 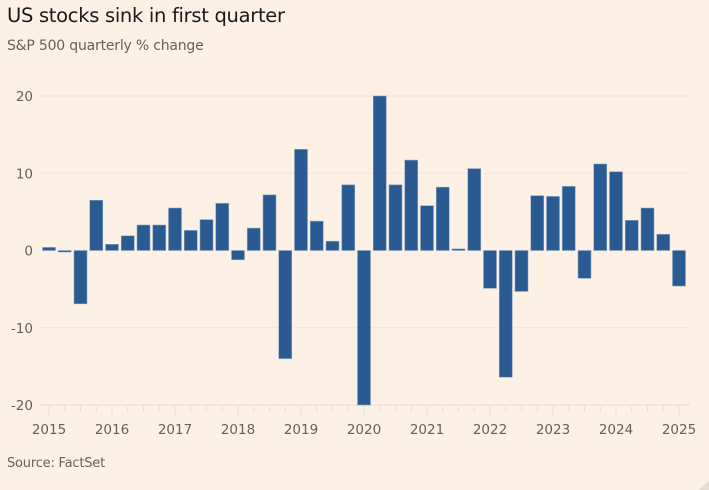 I want to click on chart-subtitle: S&P 500 quarterly % change, so click(x=105, y=46).